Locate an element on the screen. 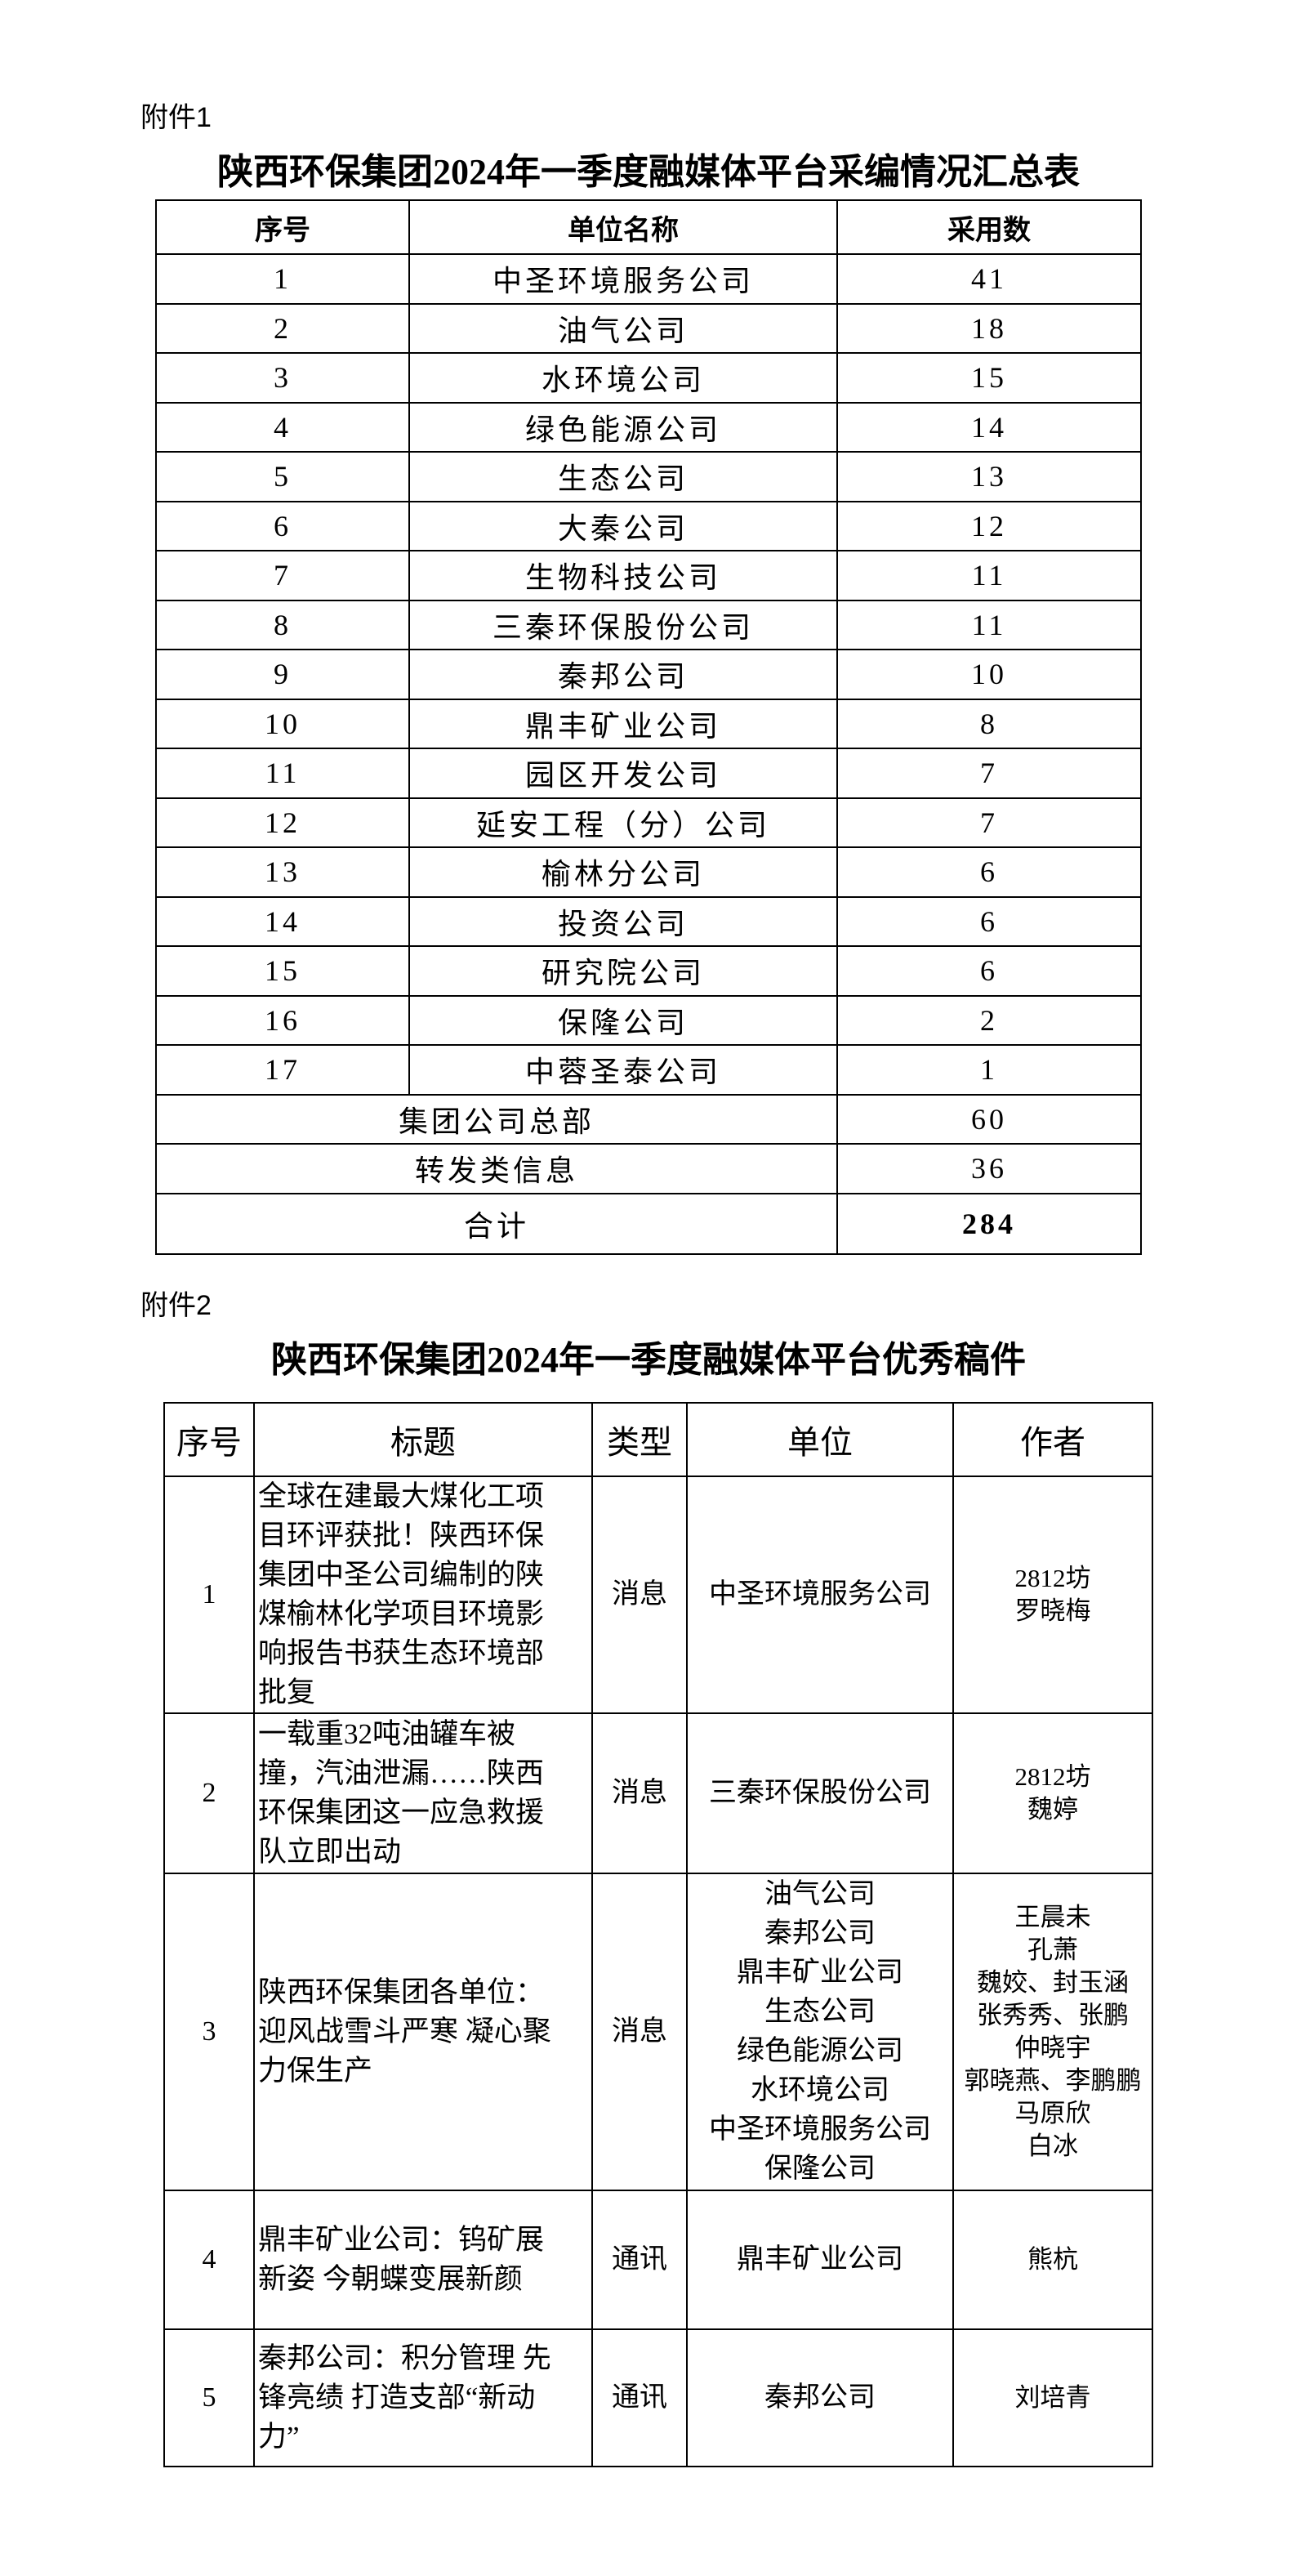  attachment2-label: 附件2 is located at coordinates (176, 1305).